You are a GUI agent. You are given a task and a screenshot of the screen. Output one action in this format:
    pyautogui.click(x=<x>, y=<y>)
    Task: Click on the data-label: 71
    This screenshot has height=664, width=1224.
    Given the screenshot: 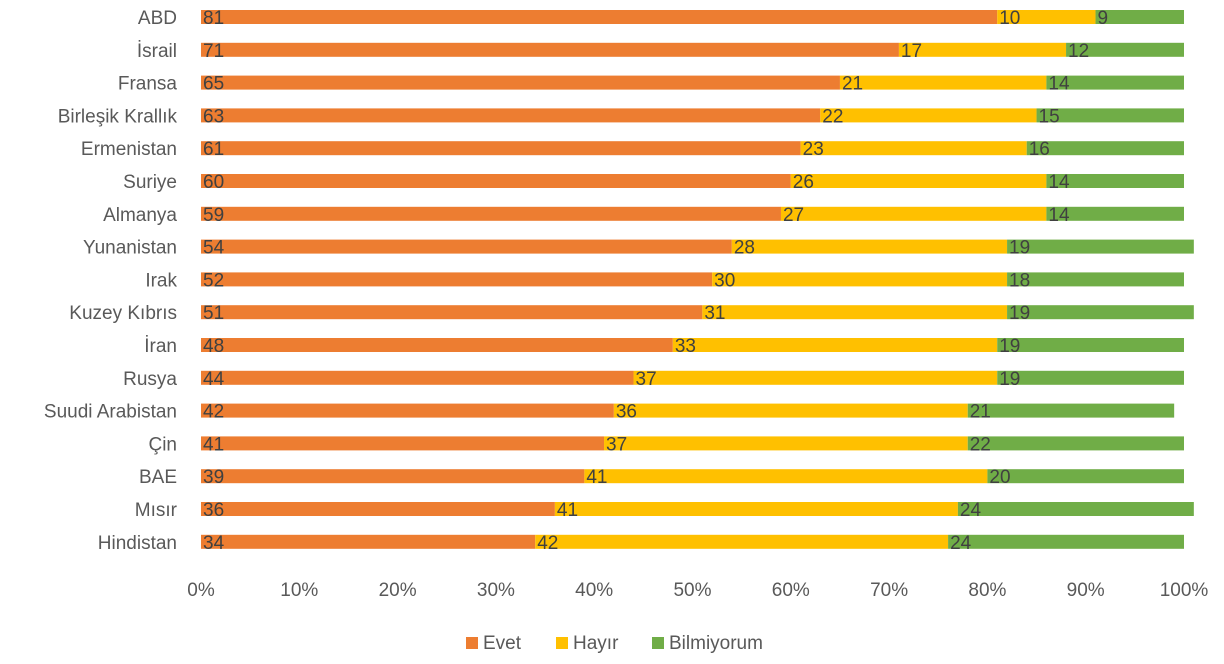 What is the action you would take?
    pyautogui.click(x=213, y=51)
    